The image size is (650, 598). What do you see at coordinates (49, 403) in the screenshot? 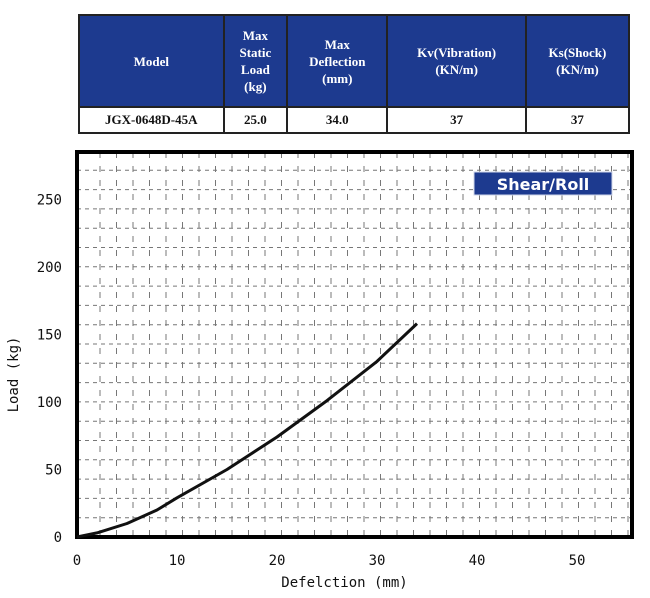
I see `y-tick-label: 100` at bounding box center [49, 403].